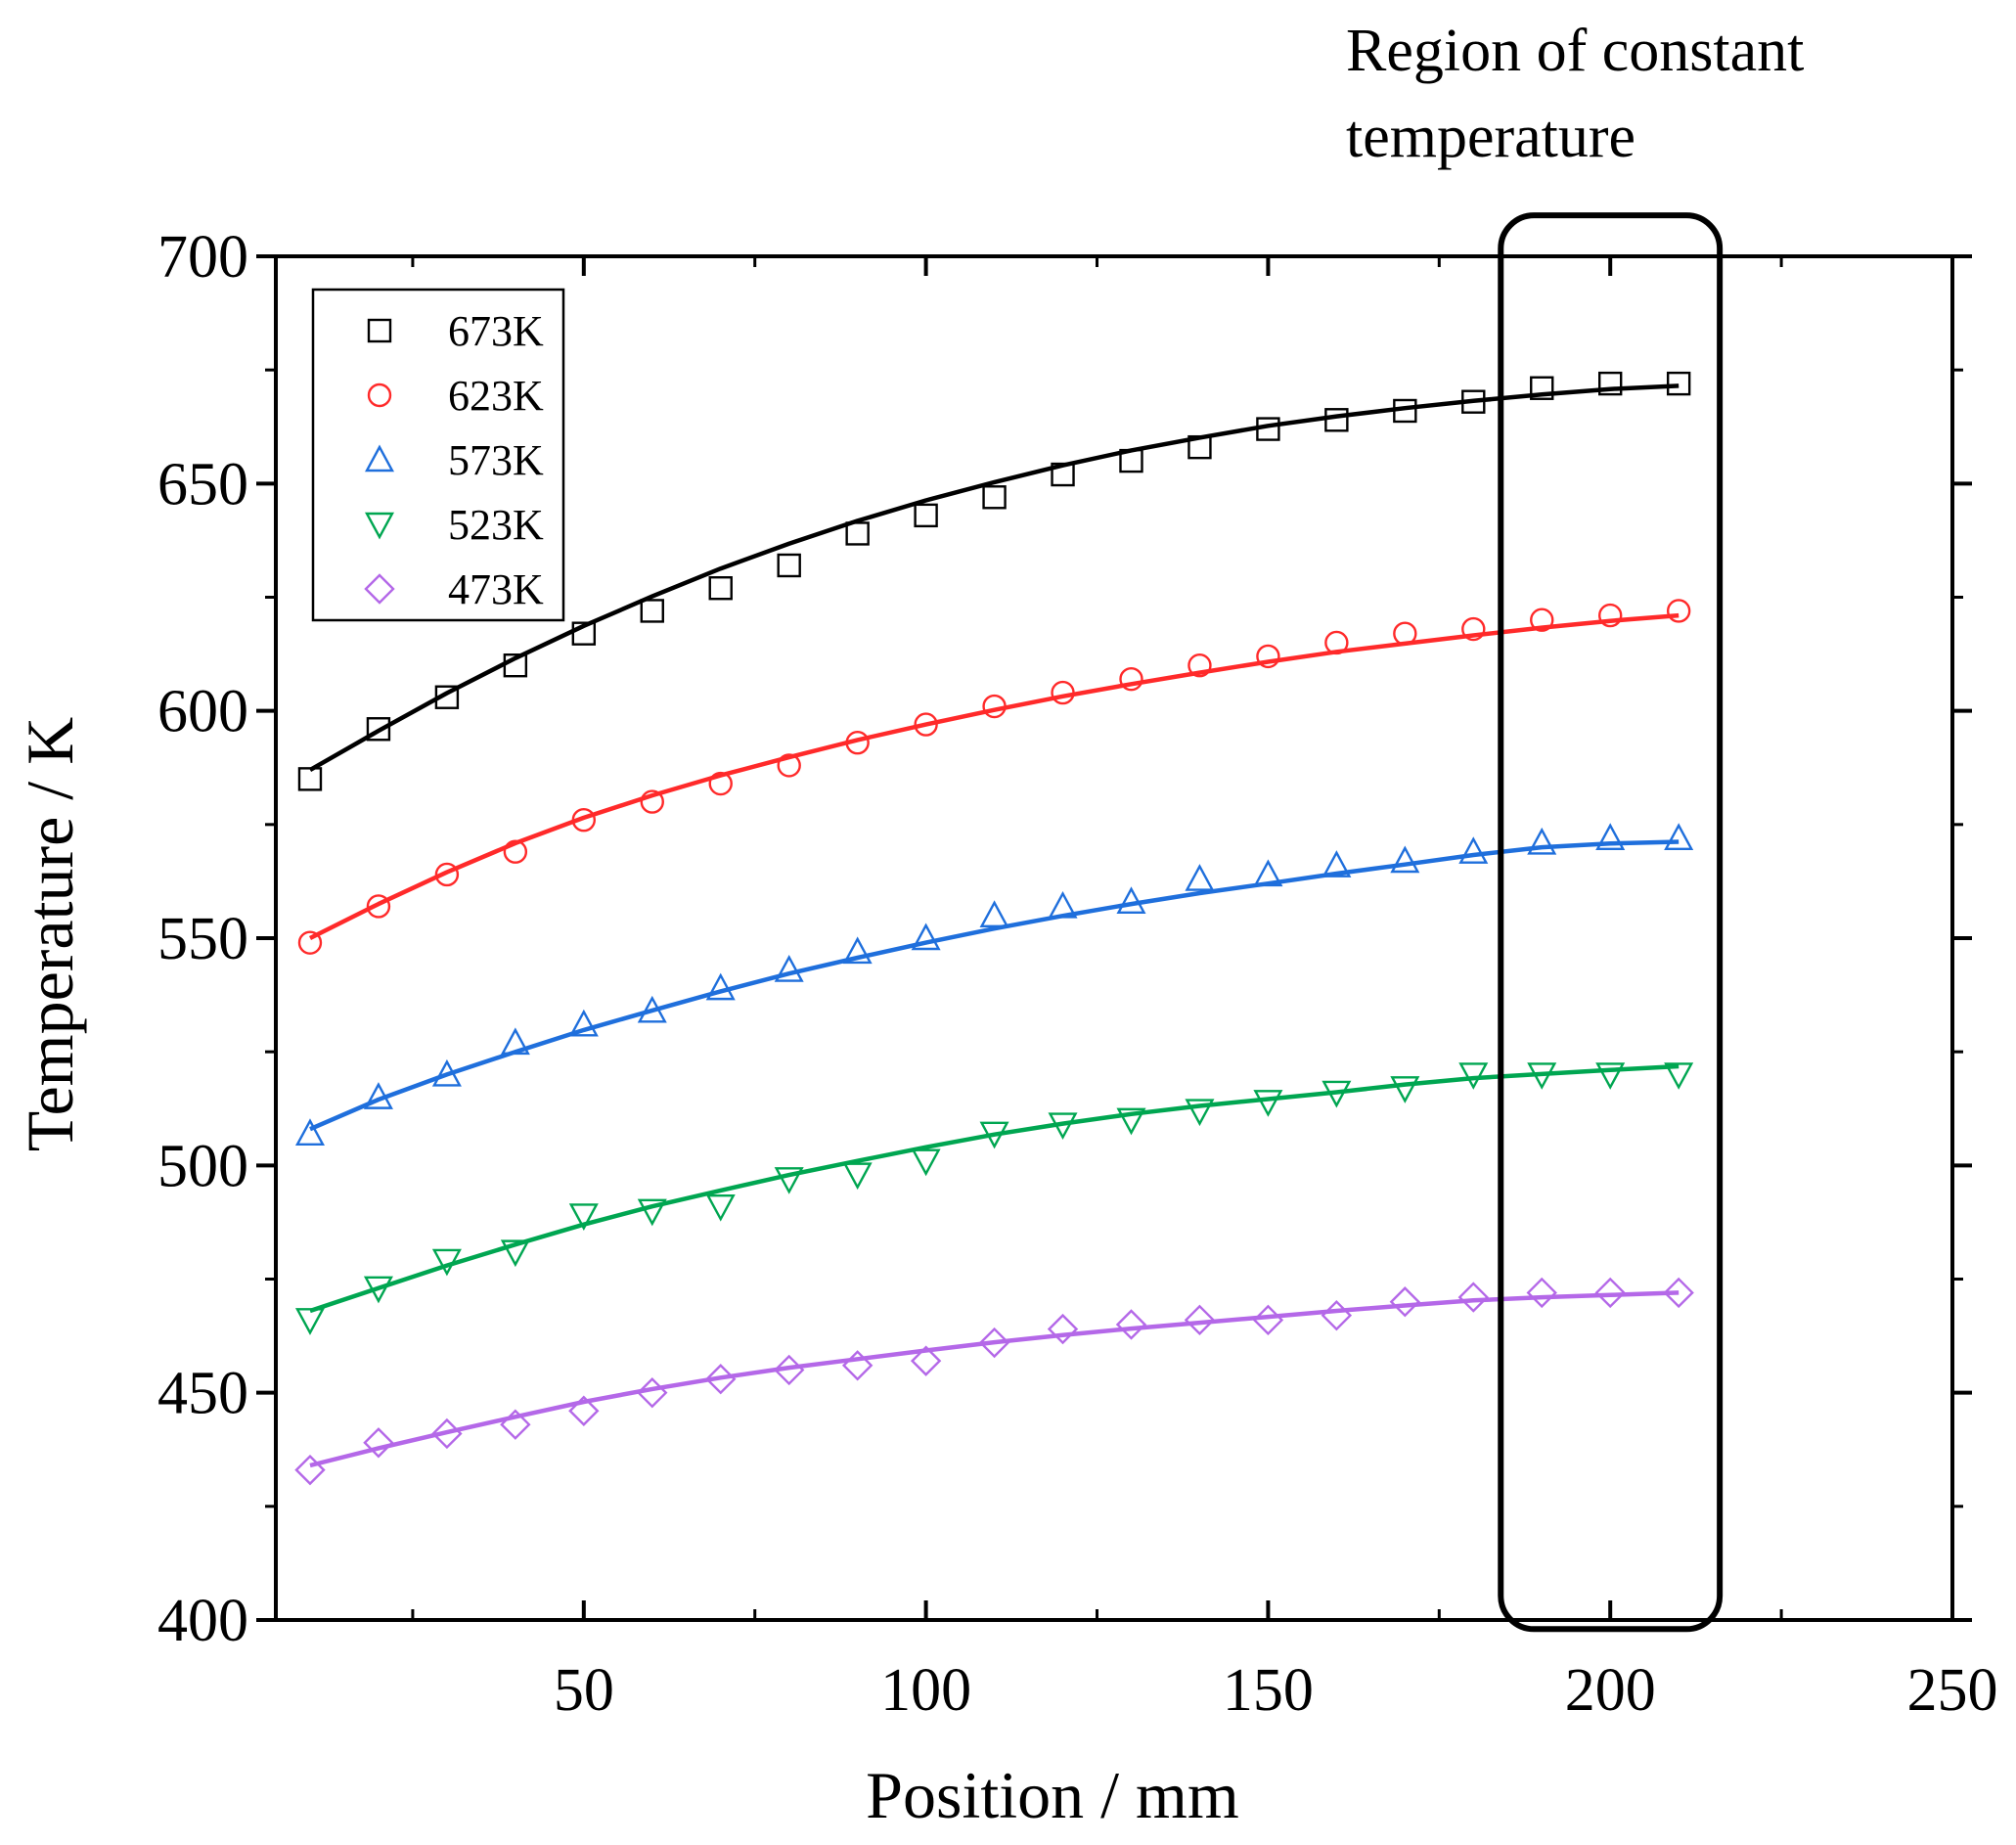 Image resolution: width=2016 pixels, height=1845 pixels. Describe the element at coordinates (202, 1166) in the screenshot. I see `y-tick-label: 500` at that location.